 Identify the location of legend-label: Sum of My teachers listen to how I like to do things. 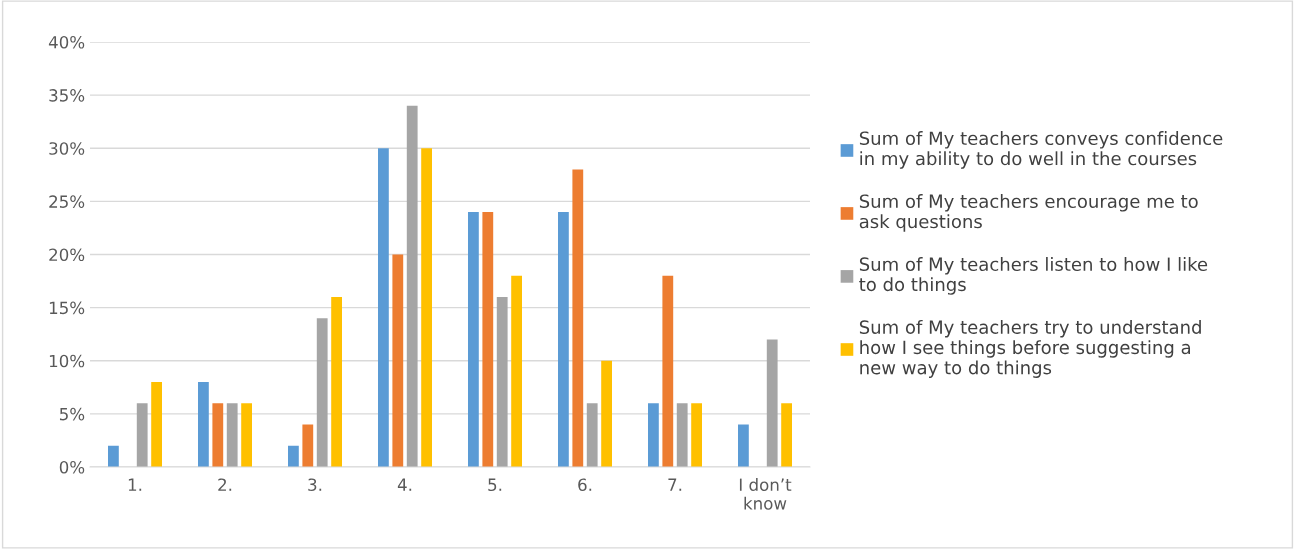
(1033, 276).